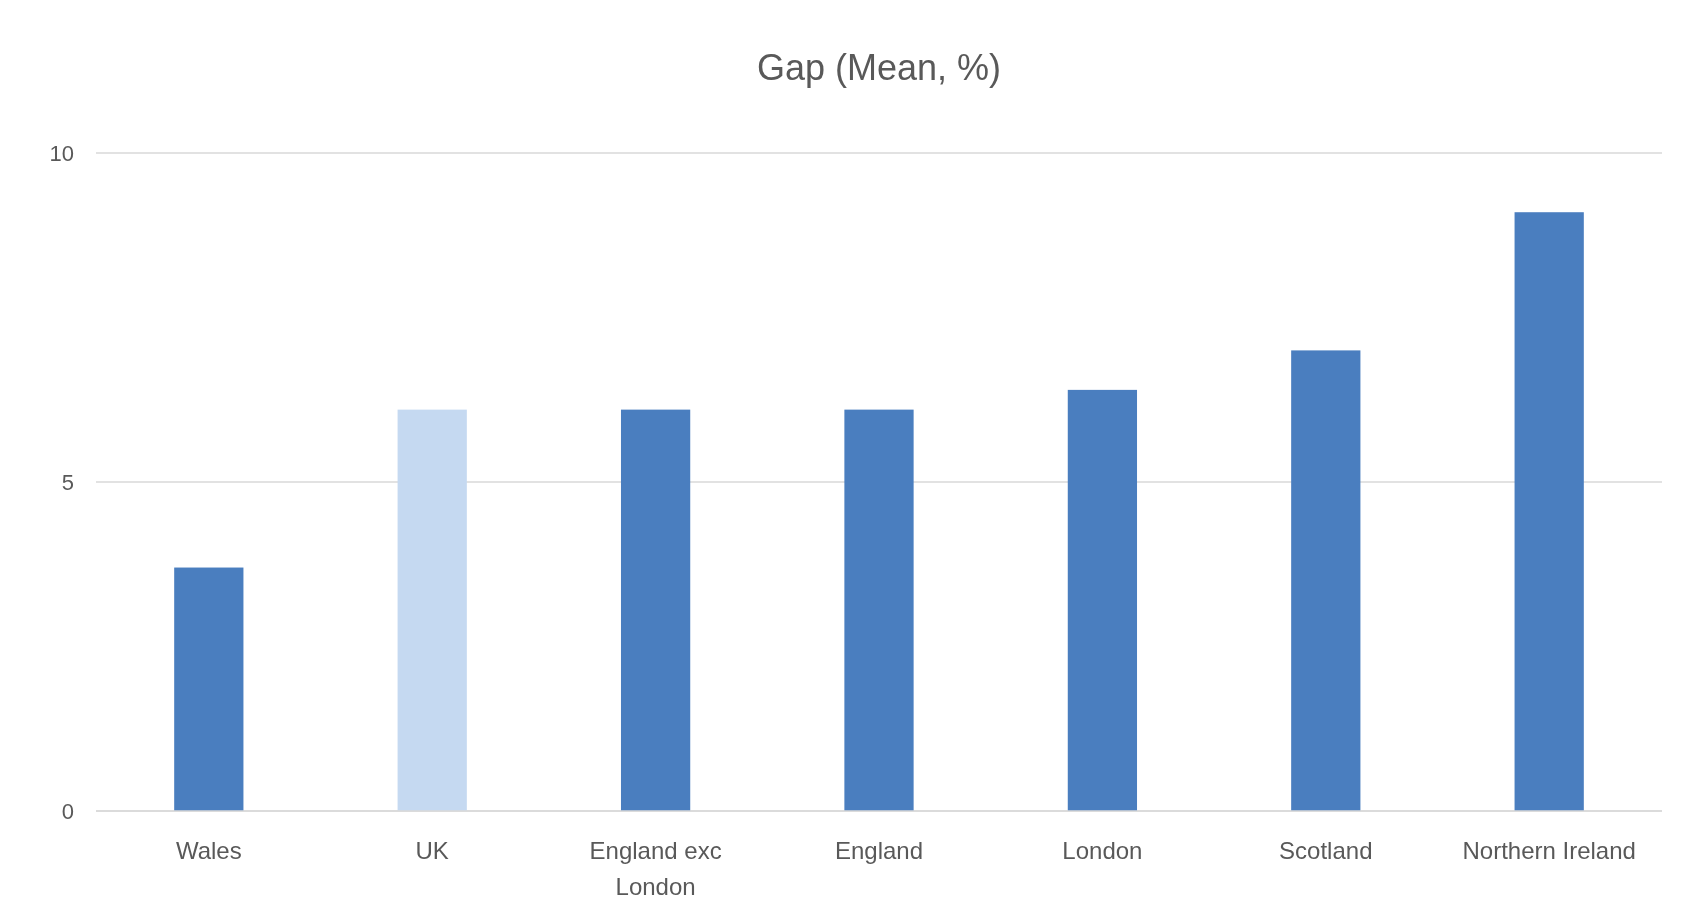 This screenshot has height=918, width=1686. I want to click on x-tick-label: Scotland, so click(1326, 850).